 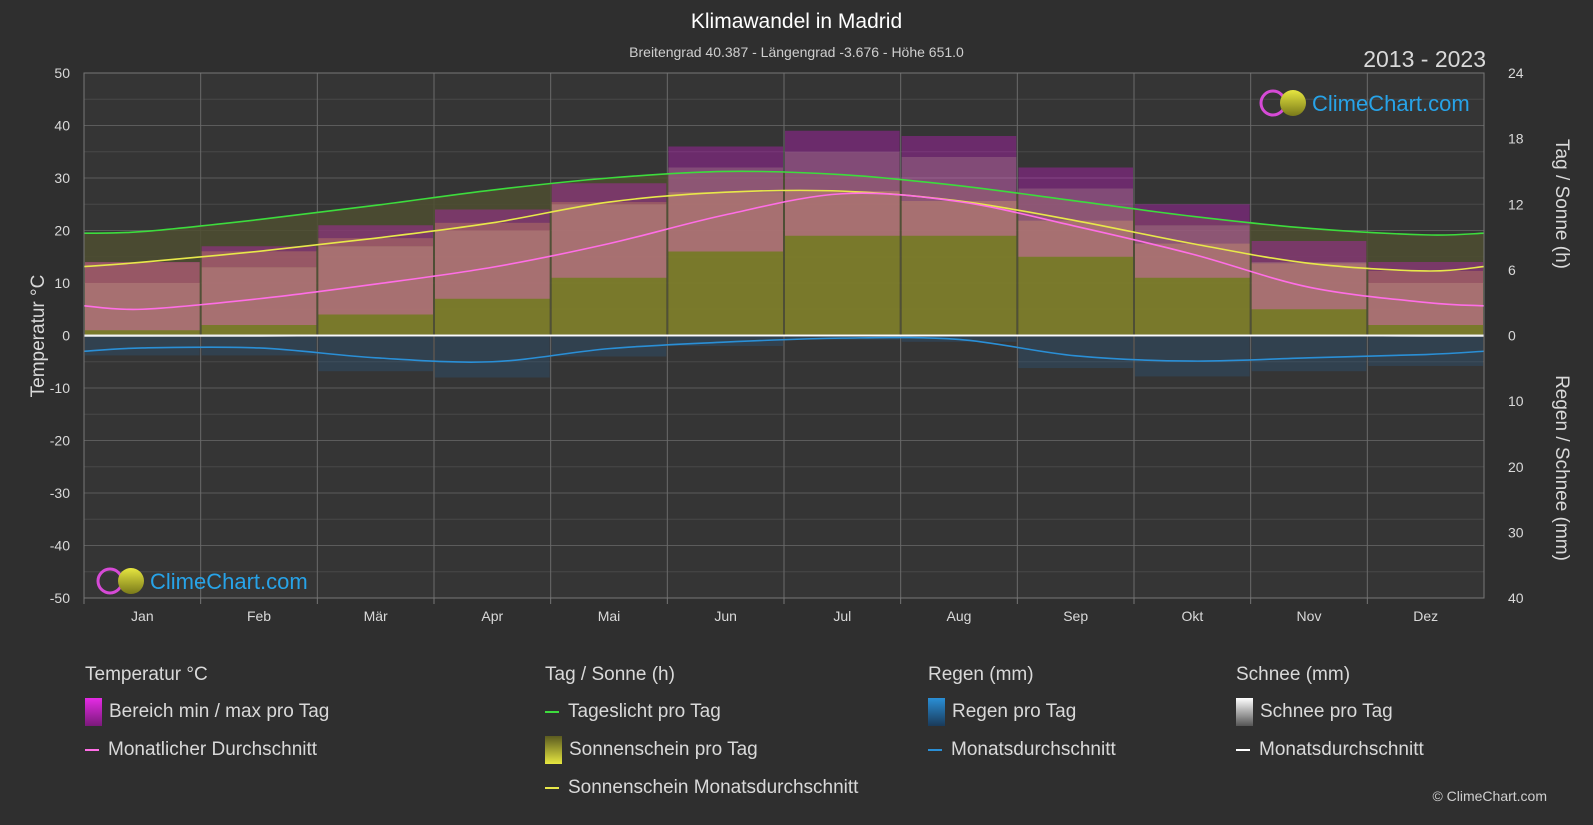 I want to click on rain-swatch, so click(x=936, y=712).